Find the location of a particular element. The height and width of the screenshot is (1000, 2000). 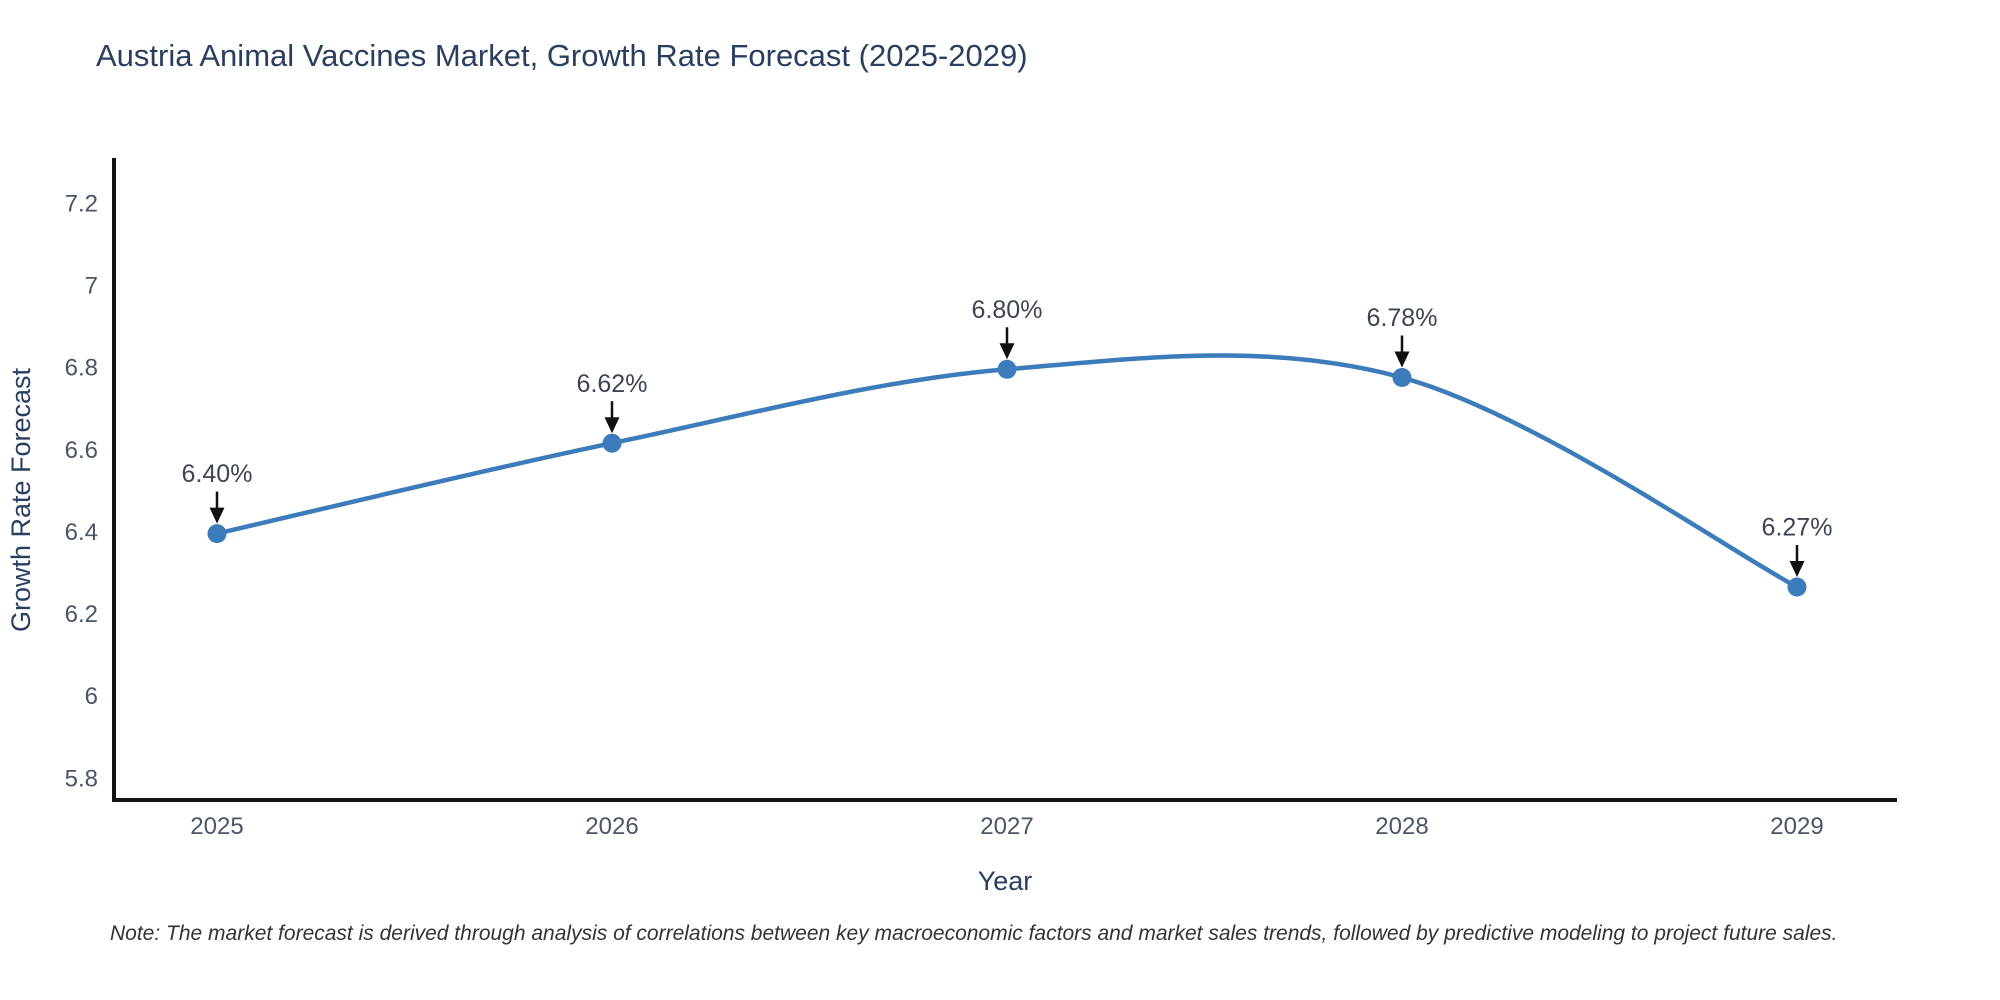

x-axis-title: Year is located at coordinates (1005, 881).